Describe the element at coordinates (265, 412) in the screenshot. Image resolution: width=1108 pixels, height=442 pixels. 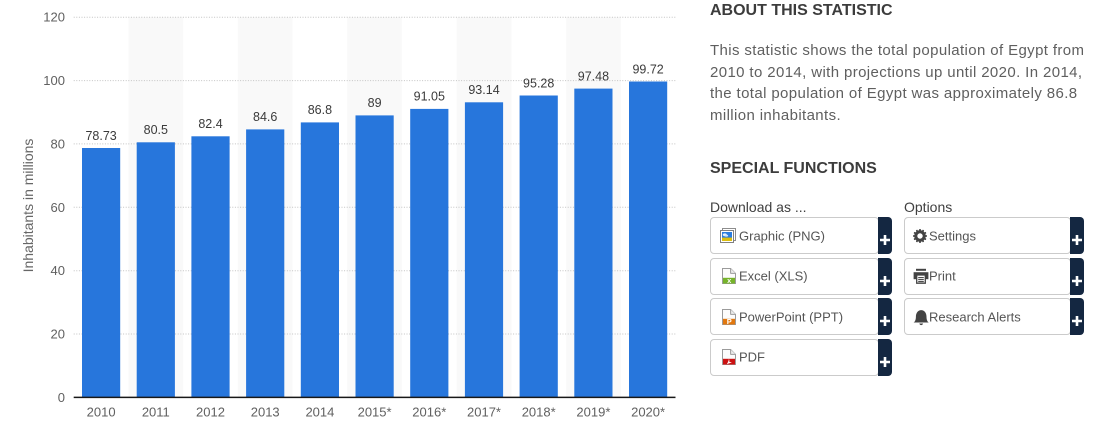
I see `svg-text: 2013` at that location.